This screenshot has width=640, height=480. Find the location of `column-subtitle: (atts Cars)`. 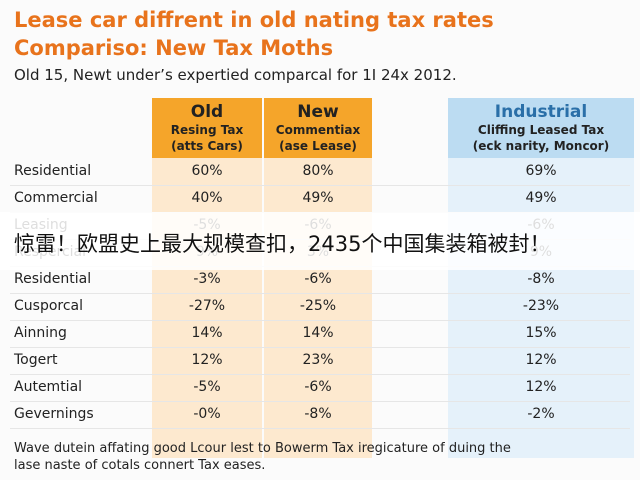

column-subtitle: (atts Cars) is located at coordinates (207, 146).